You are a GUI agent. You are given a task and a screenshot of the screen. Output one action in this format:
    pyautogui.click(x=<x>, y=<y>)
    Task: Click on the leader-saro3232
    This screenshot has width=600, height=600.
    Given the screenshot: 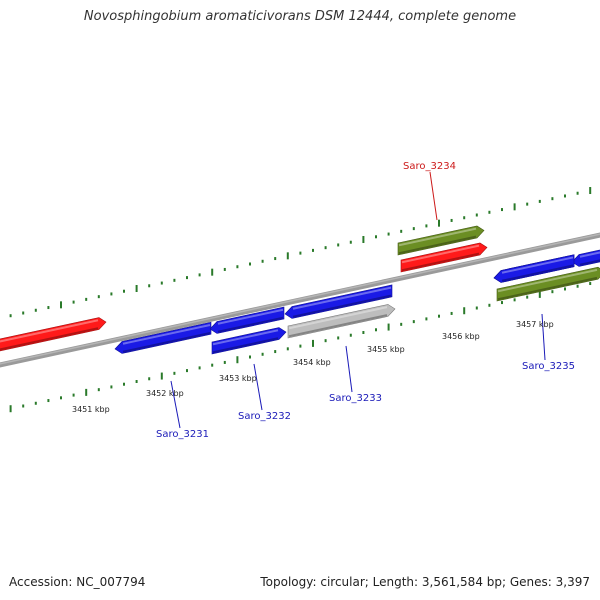 What is the action you would take?
    pyautogui.click(x=258, y=387)
    